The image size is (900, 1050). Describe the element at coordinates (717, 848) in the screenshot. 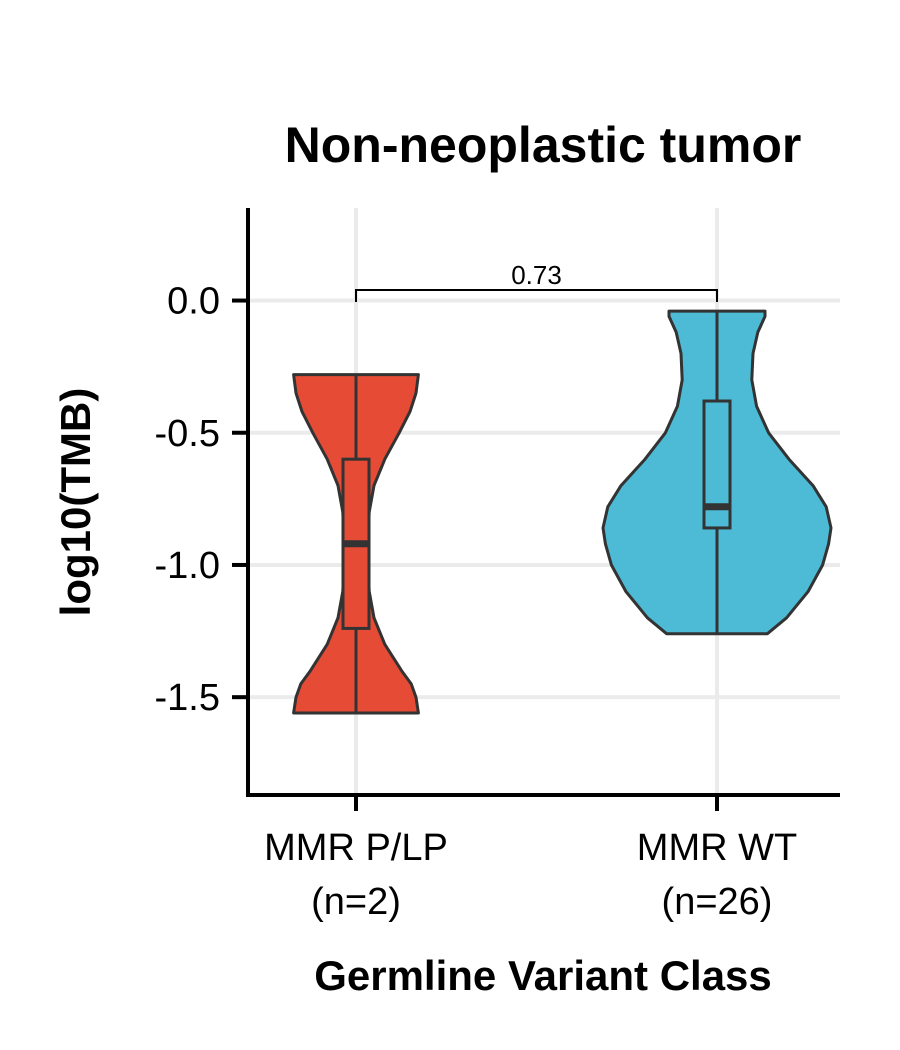

I see `x-tick-label: MMR WT` at that location.